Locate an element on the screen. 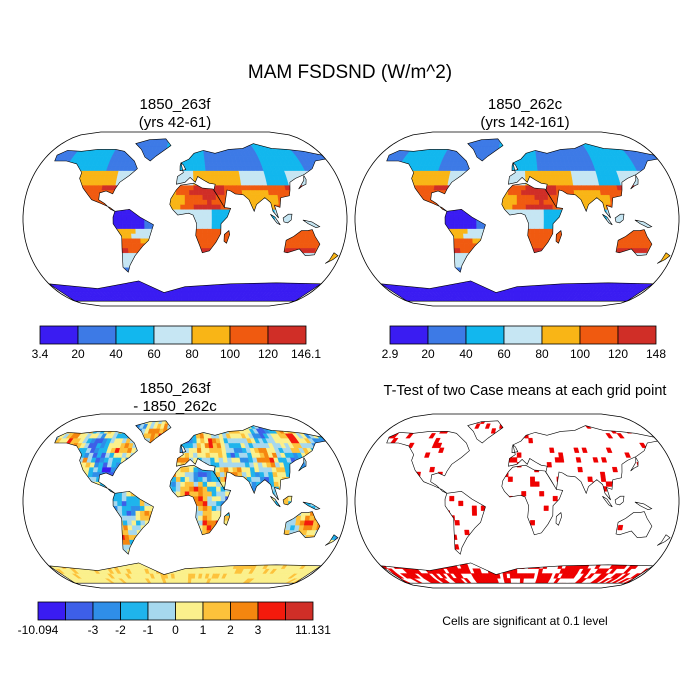  panel2-title: 1850_262c (yrs 142-161) is located at coordinates (525, 114).